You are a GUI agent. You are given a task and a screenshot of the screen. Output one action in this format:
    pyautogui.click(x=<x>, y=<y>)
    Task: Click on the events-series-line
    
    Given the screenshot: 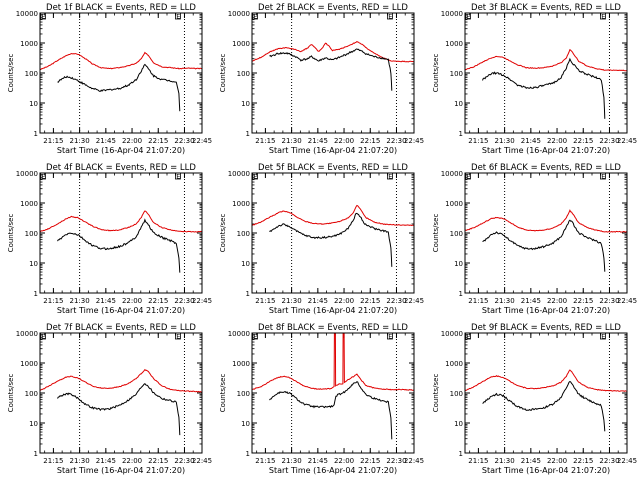 What is the action you would take?
    pyautogui.click(x=119, y=409)
    